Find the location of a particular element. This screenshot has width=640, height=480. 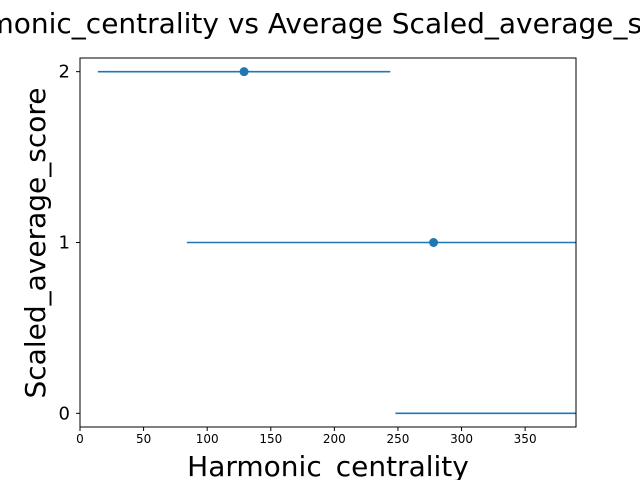

x-tick-label-4: 200 is located at coordinates (334, 439).